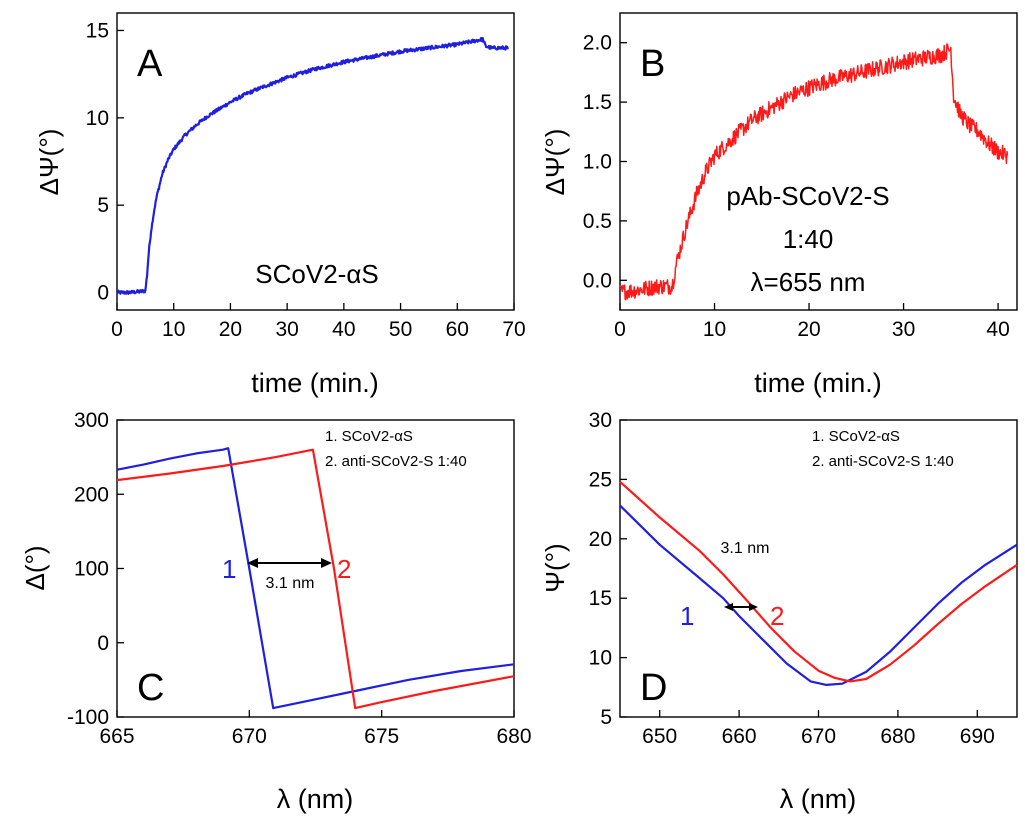  I want to click on panel-d-series-1-line, so click(818, 595).